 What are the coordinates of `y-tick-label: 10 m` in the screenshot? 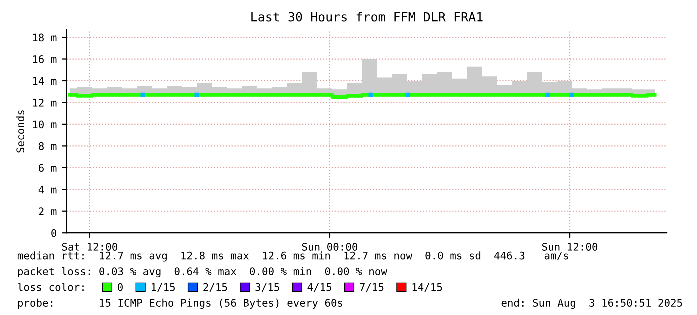 It's located at (45, 124).